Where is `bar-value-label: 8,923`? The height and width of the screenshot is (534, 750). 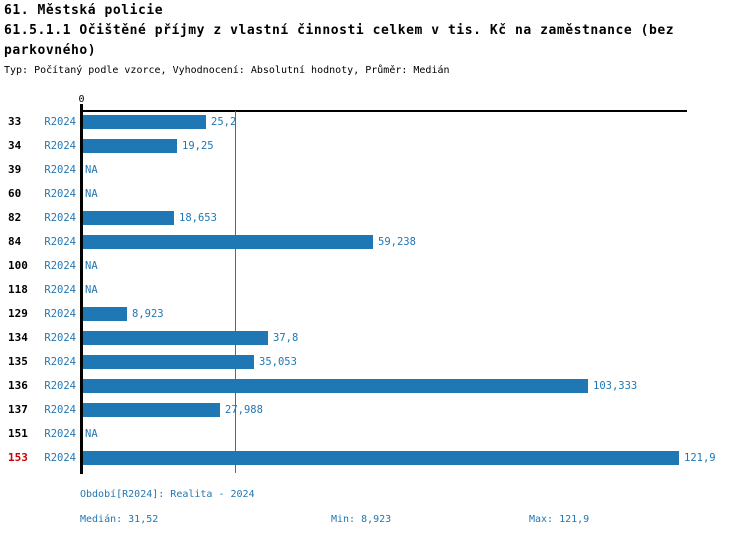
bar-value-label: 8,923 is located at coordinates (148, 314).